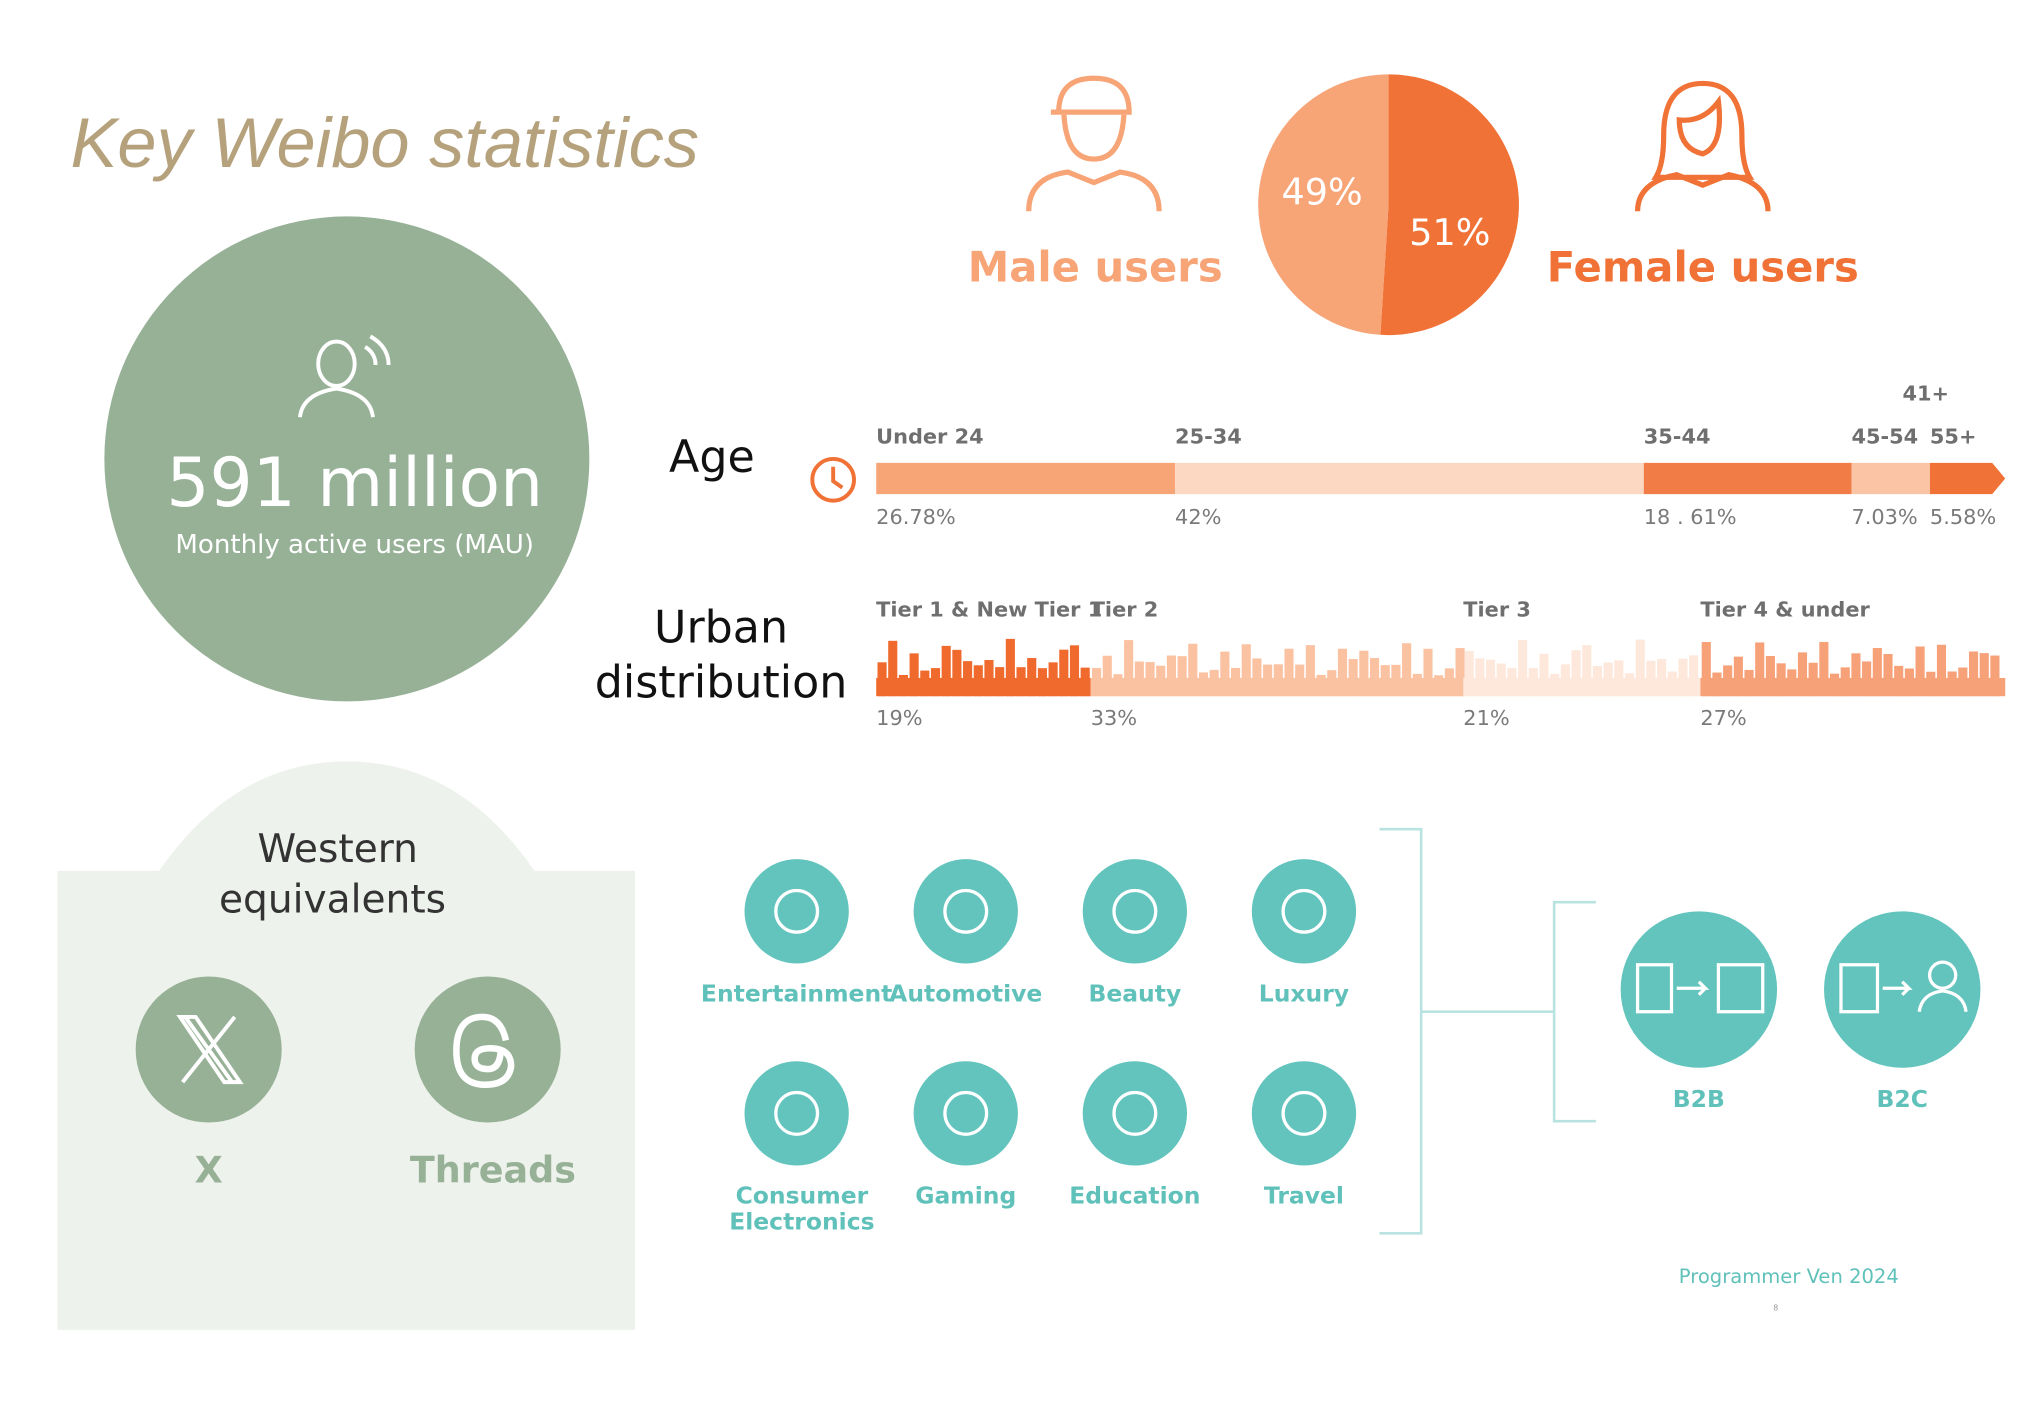 This screenshot has width=2034, height=1425. Describe the element at coordinates (1487, 1031) in the screenshot. I see `bracket` at that location.